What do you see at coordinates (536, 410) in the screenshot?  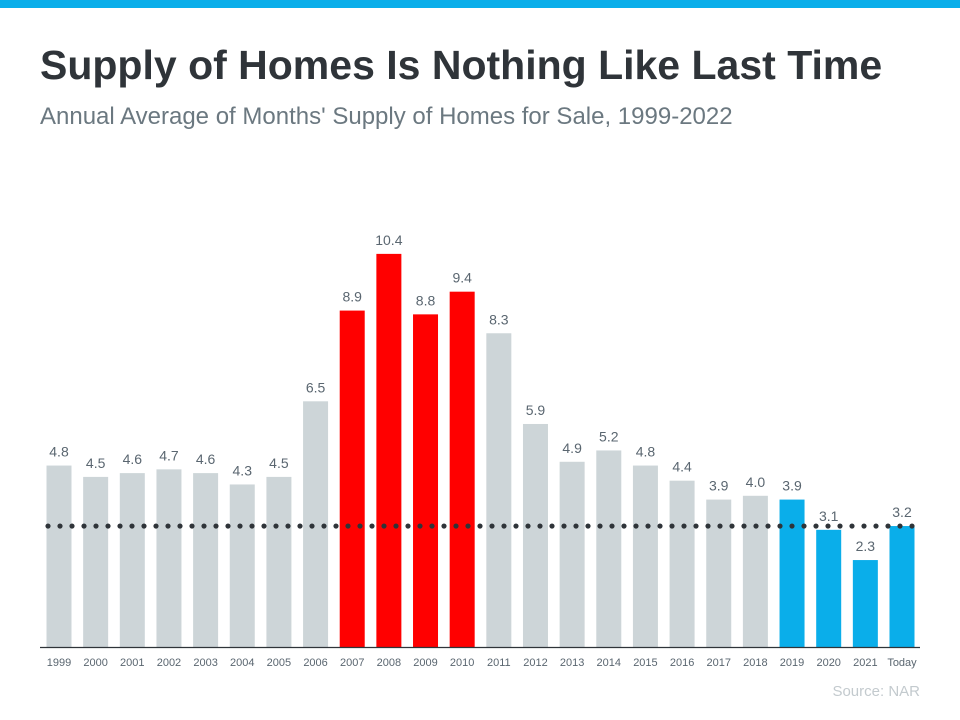 I see `data-label: 5.9` at bounding box center [536, 410].